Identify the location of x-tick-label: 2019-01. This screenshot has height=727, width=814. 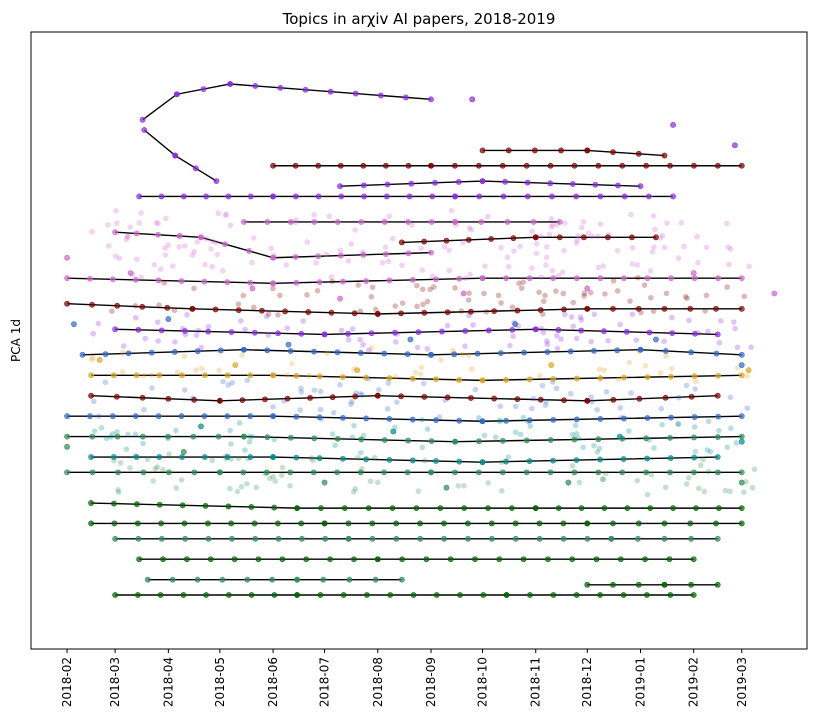
(640, 682).